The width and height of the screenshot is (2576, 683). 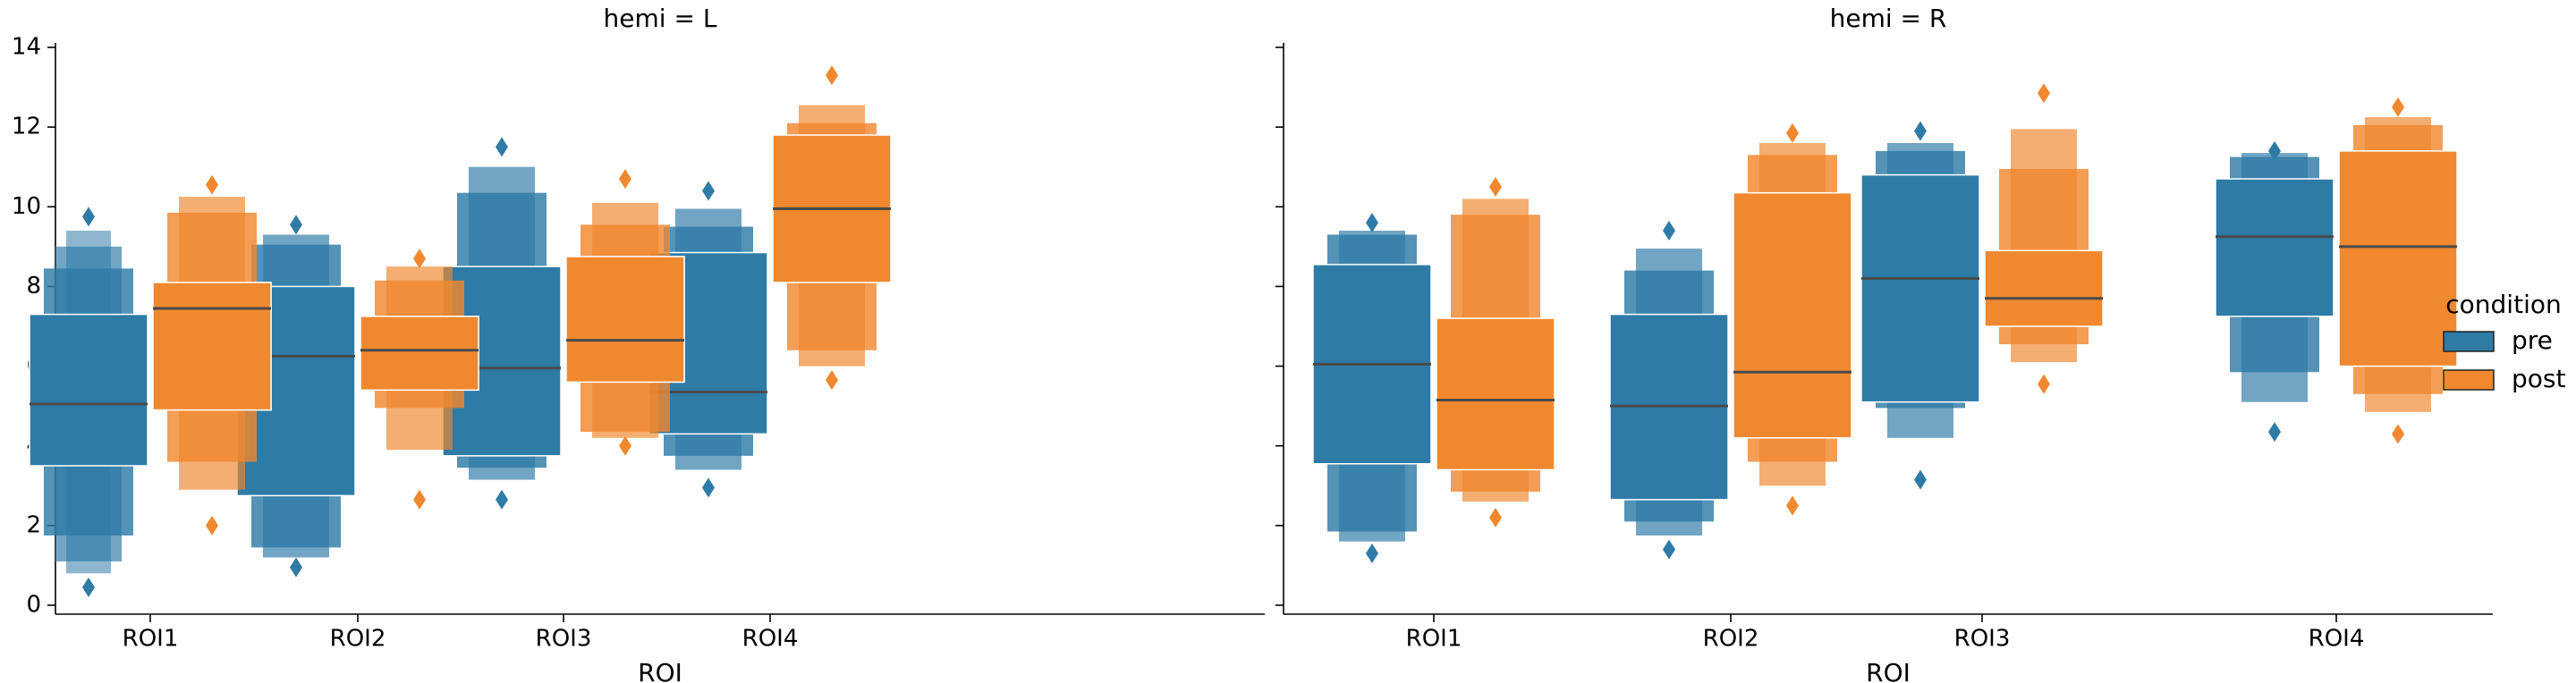 What do you see at coordinates (2274, 247) in the screenshot?
I see `box-pre-roi4` at bounding box center [2274, 247].